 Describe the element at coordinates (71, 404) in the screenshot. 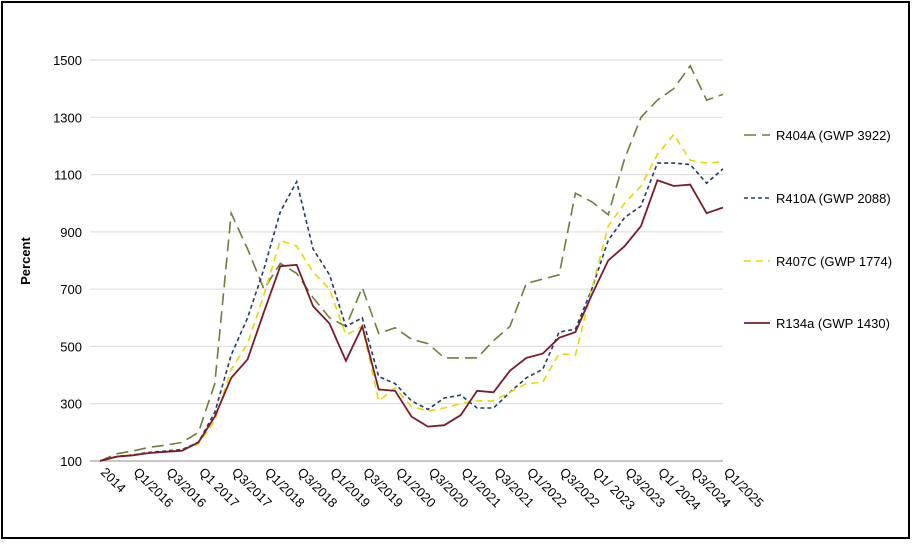

I see `y-tick-label: 300` at that location.